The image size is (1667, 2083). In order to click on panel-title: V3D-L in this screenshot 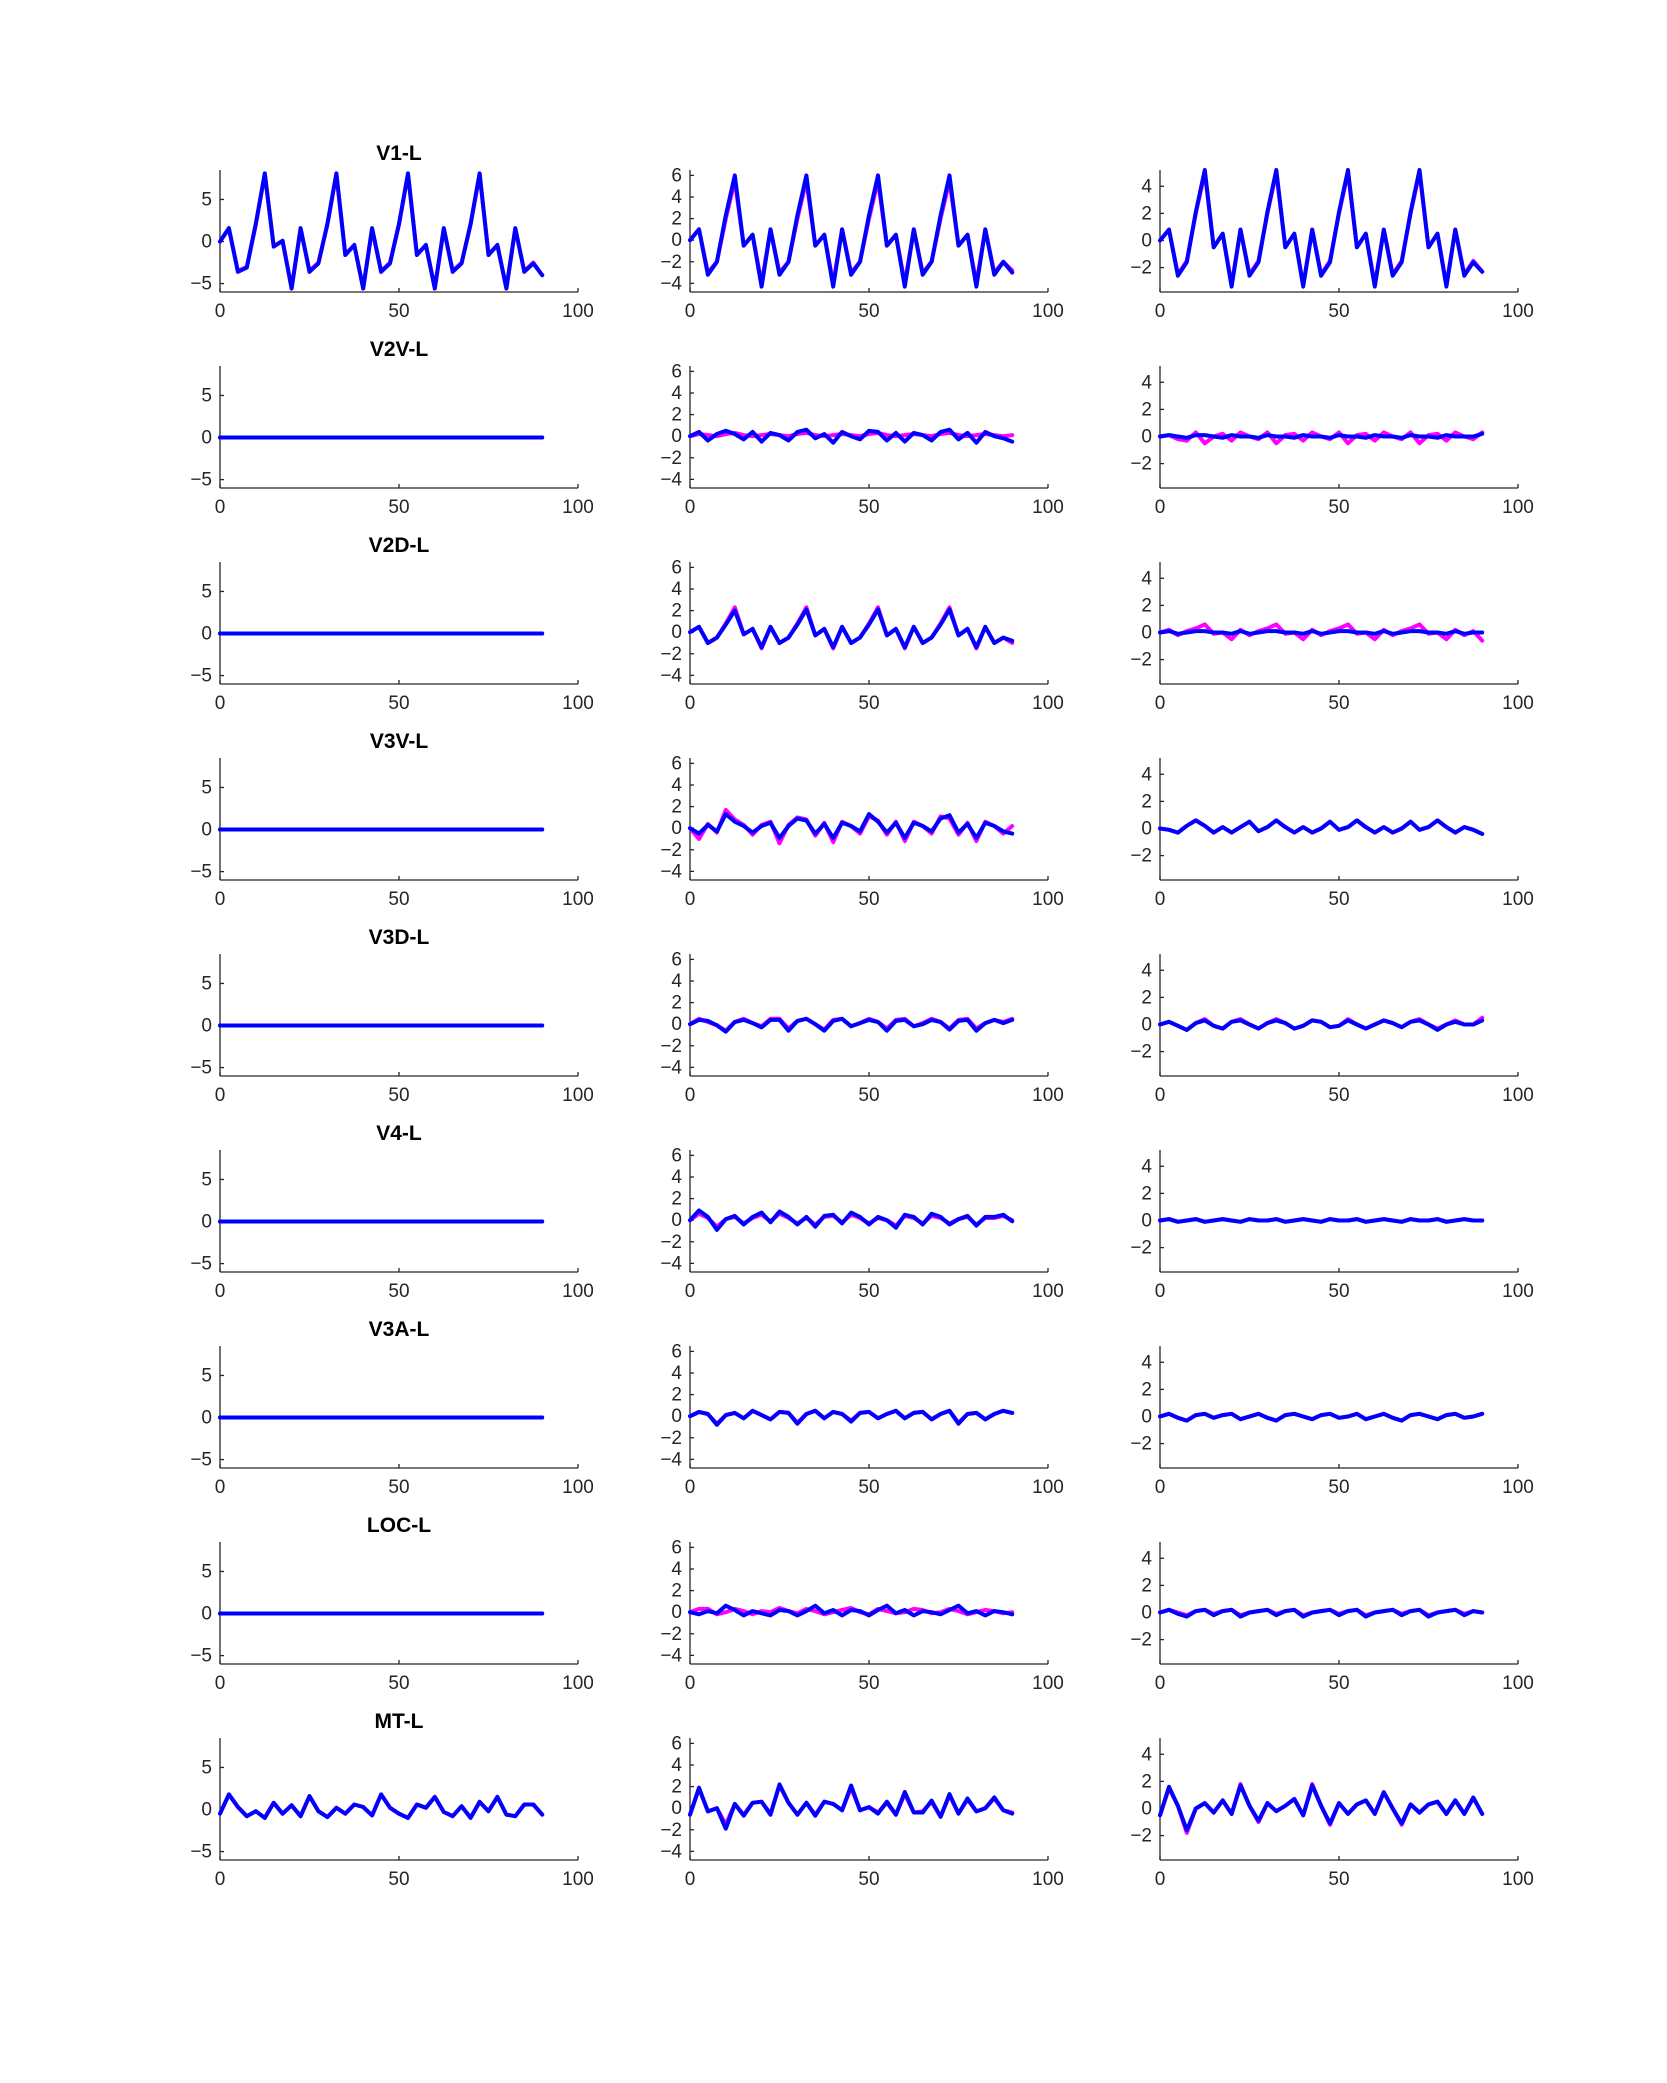, I will do `click(399, 937)`.